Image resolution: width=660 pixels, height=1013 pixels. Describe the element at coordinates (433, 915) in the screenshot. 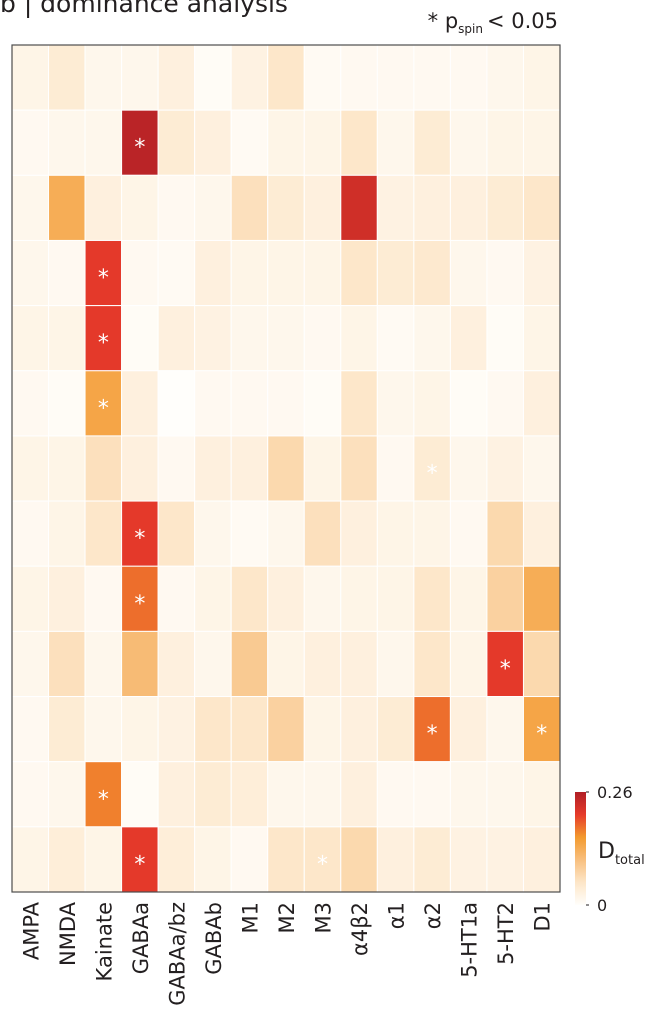

I see `x-tick-label: α2` at that location.